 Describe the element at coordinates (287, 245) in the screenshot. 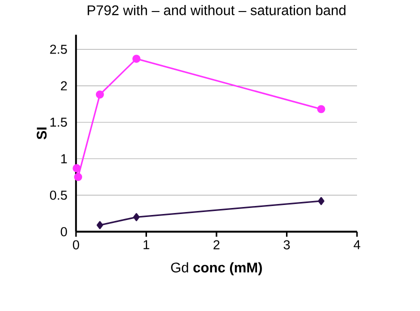

I see `x-tick-label: 3` at that location.